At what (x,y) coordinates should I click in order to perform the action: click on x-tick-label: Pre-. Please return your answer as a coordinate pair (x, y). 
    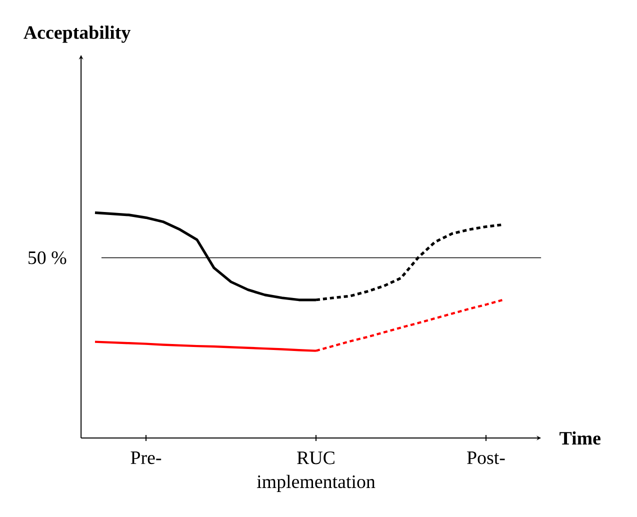
    Looking at the image, I should click on (146, 458).